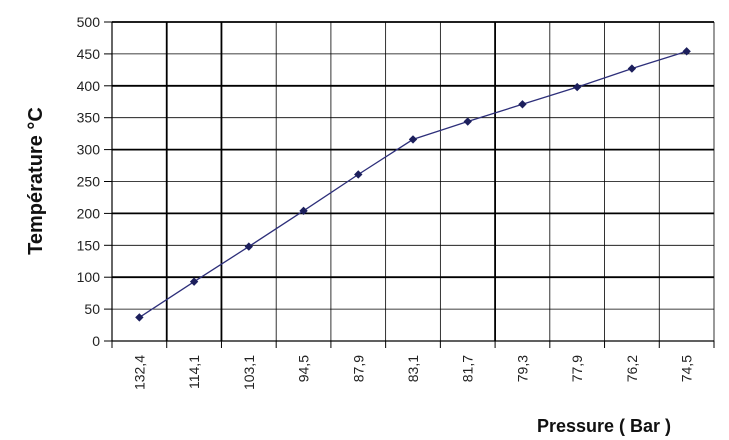  Describe the element at coordinates (522, 368) in the screenshot. I see `x-tick-label: 79,3` at that location.